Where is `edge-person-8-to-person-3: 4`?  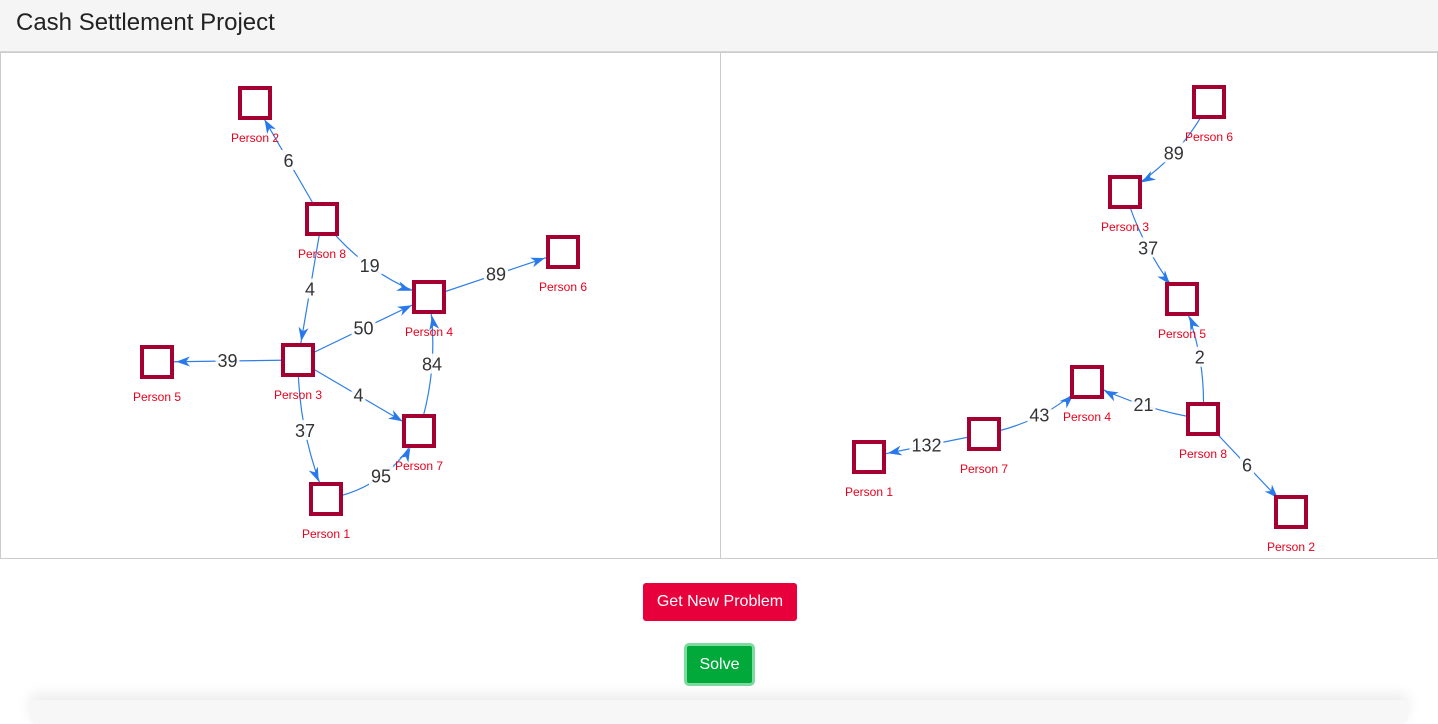
edge-person-8-to-person-3: 4 is located at coordinates (310, 289).